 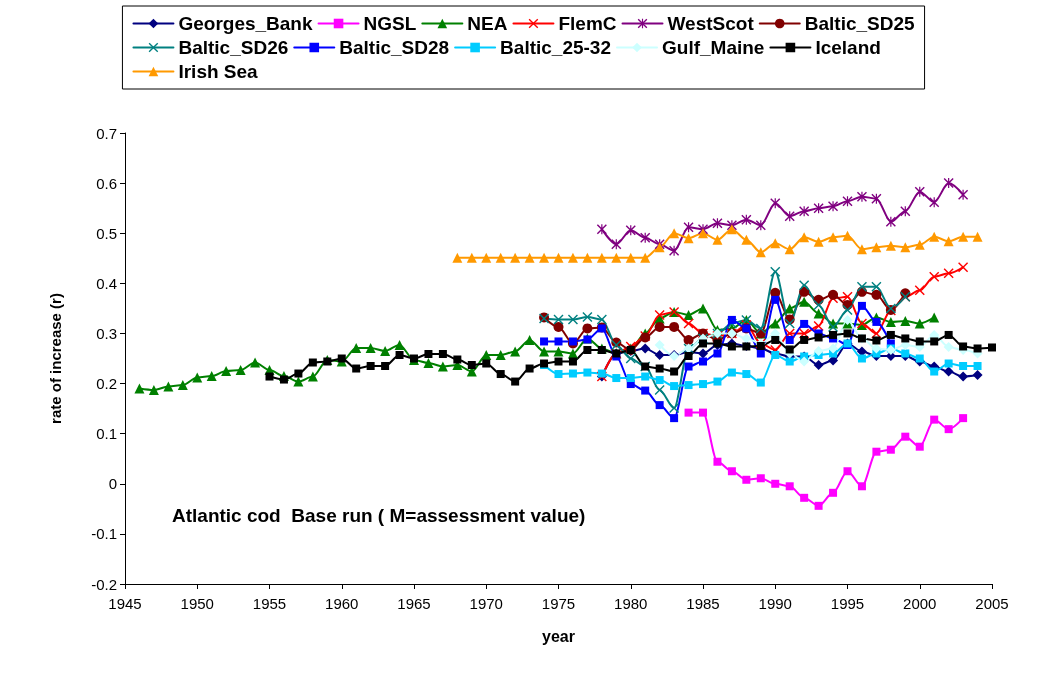 What do you see at coordinates (379, 515) in the screenshot?
I see `annotation: Atlantic cod Base run ( M=assessment value)` at bounding box center [379, 515].